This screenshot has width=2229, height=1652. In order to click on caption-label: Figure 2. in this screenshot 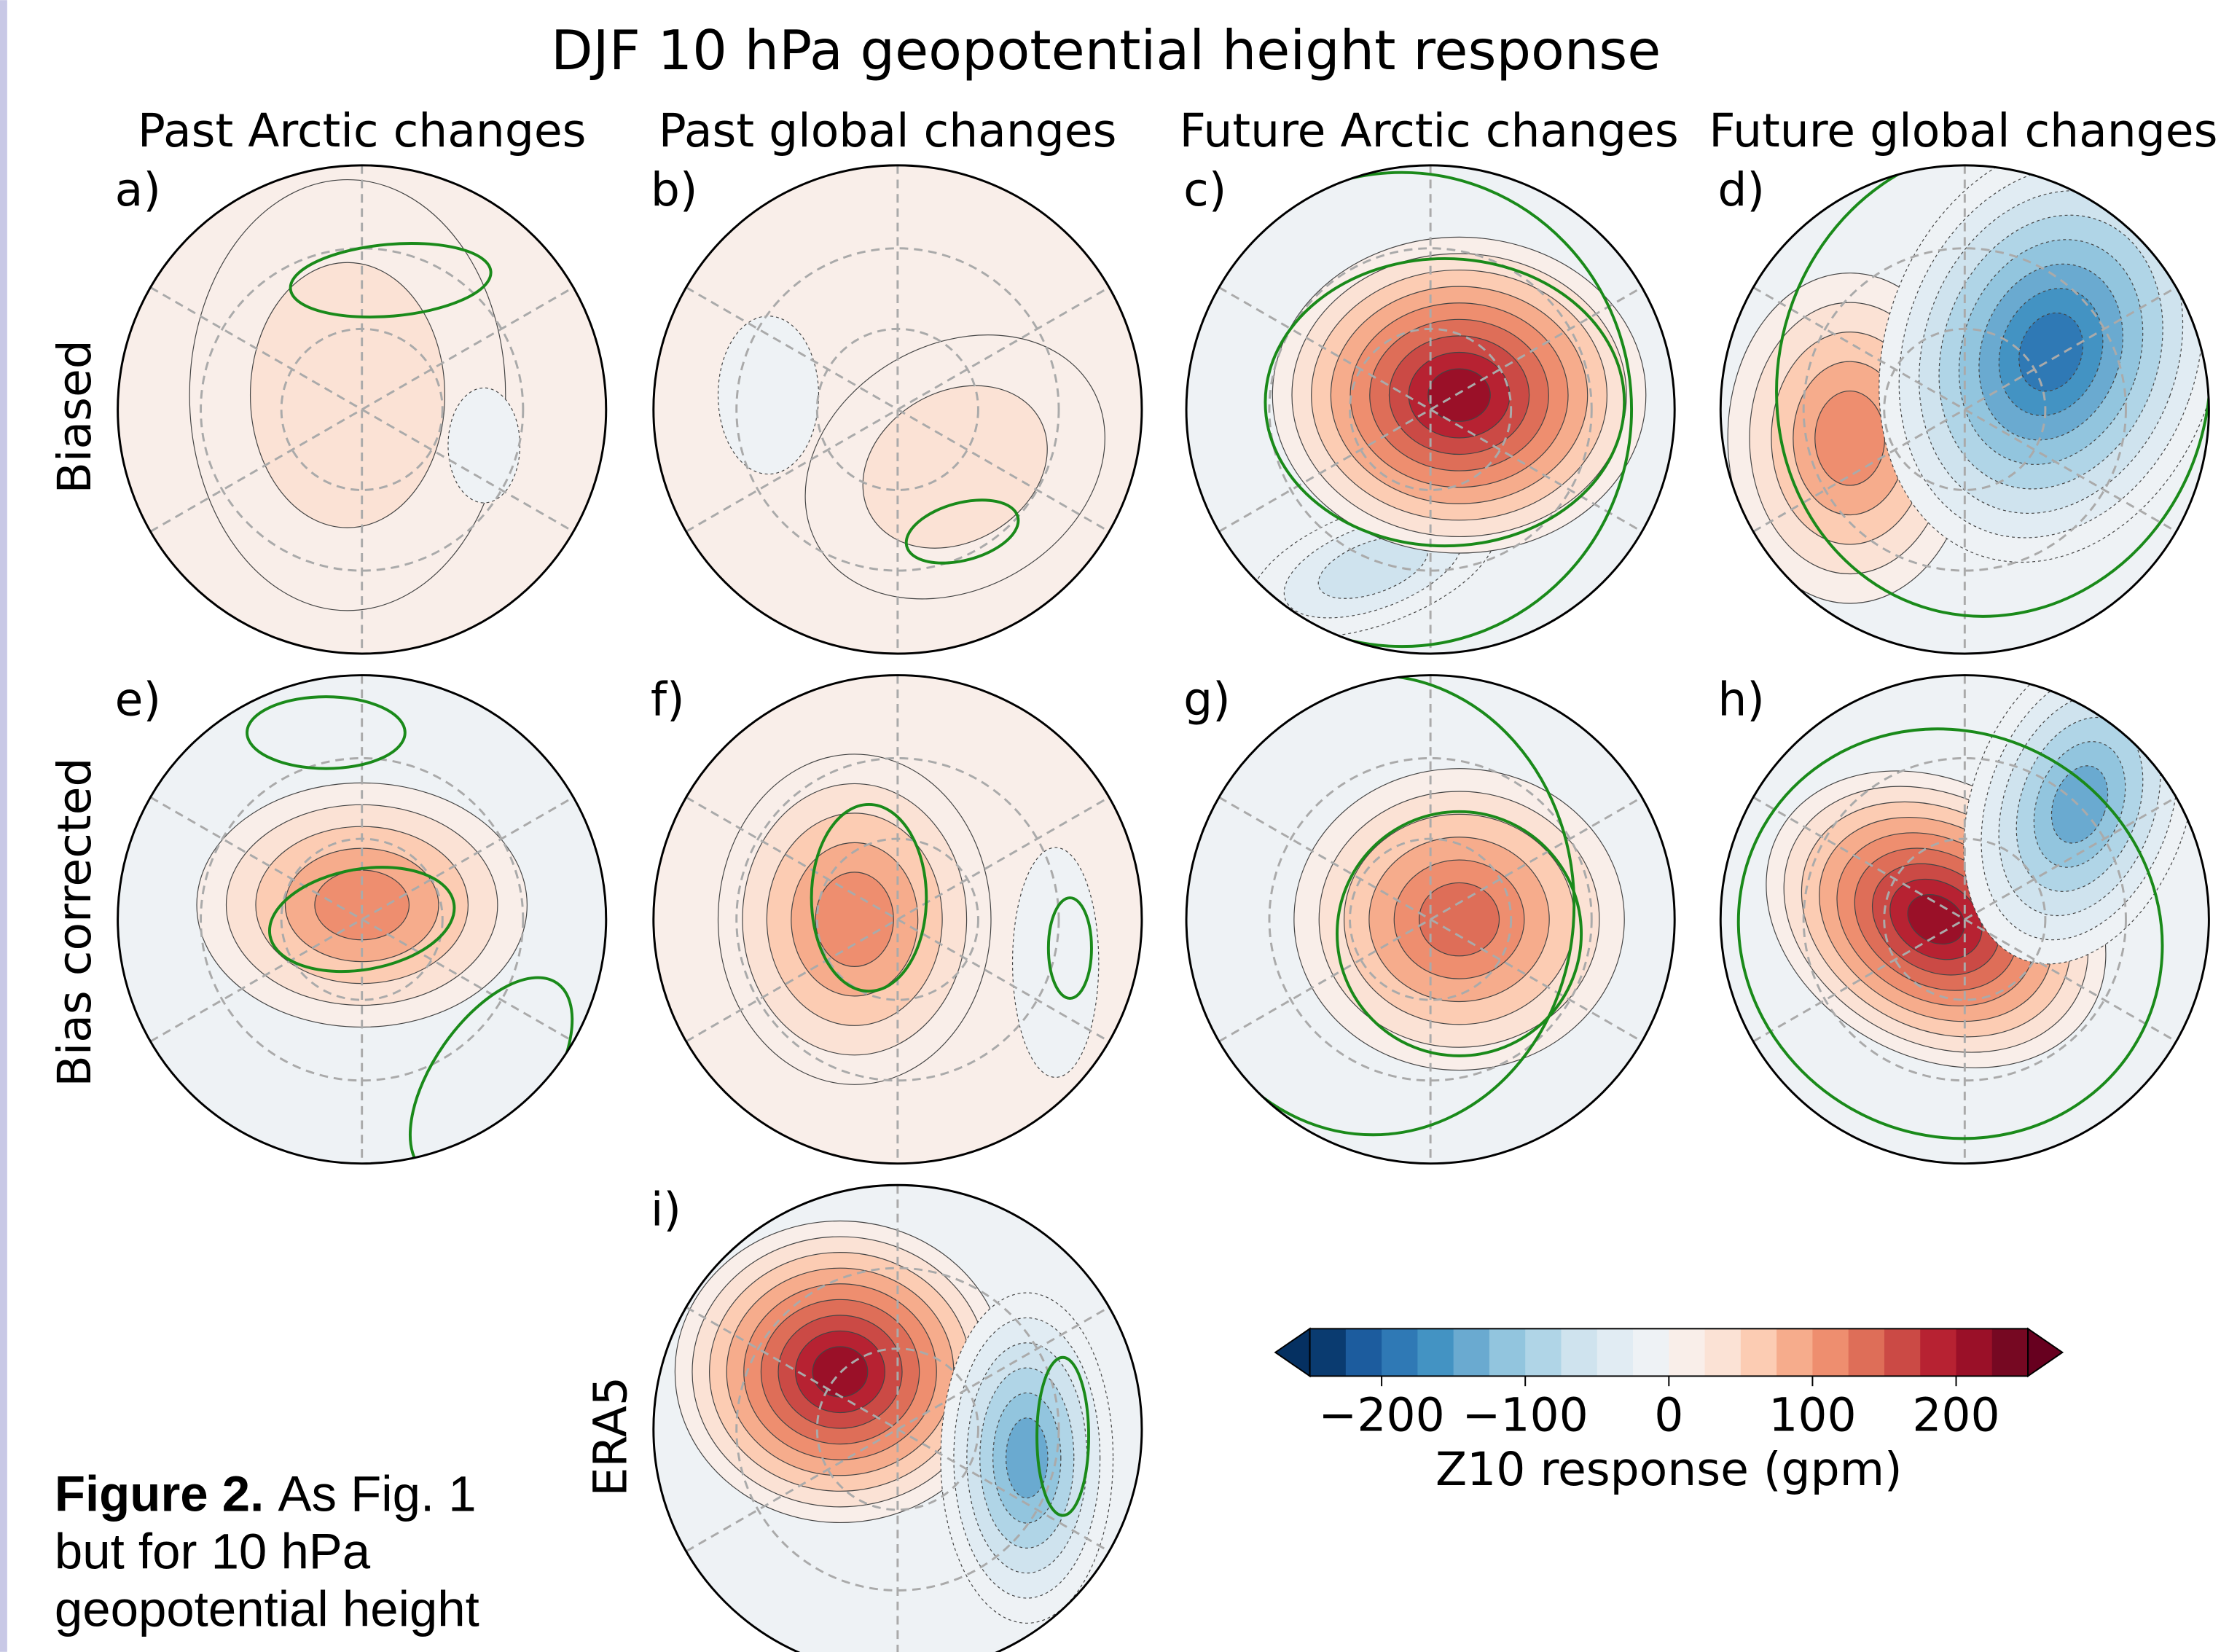, I will do `click(159, 1494)`.